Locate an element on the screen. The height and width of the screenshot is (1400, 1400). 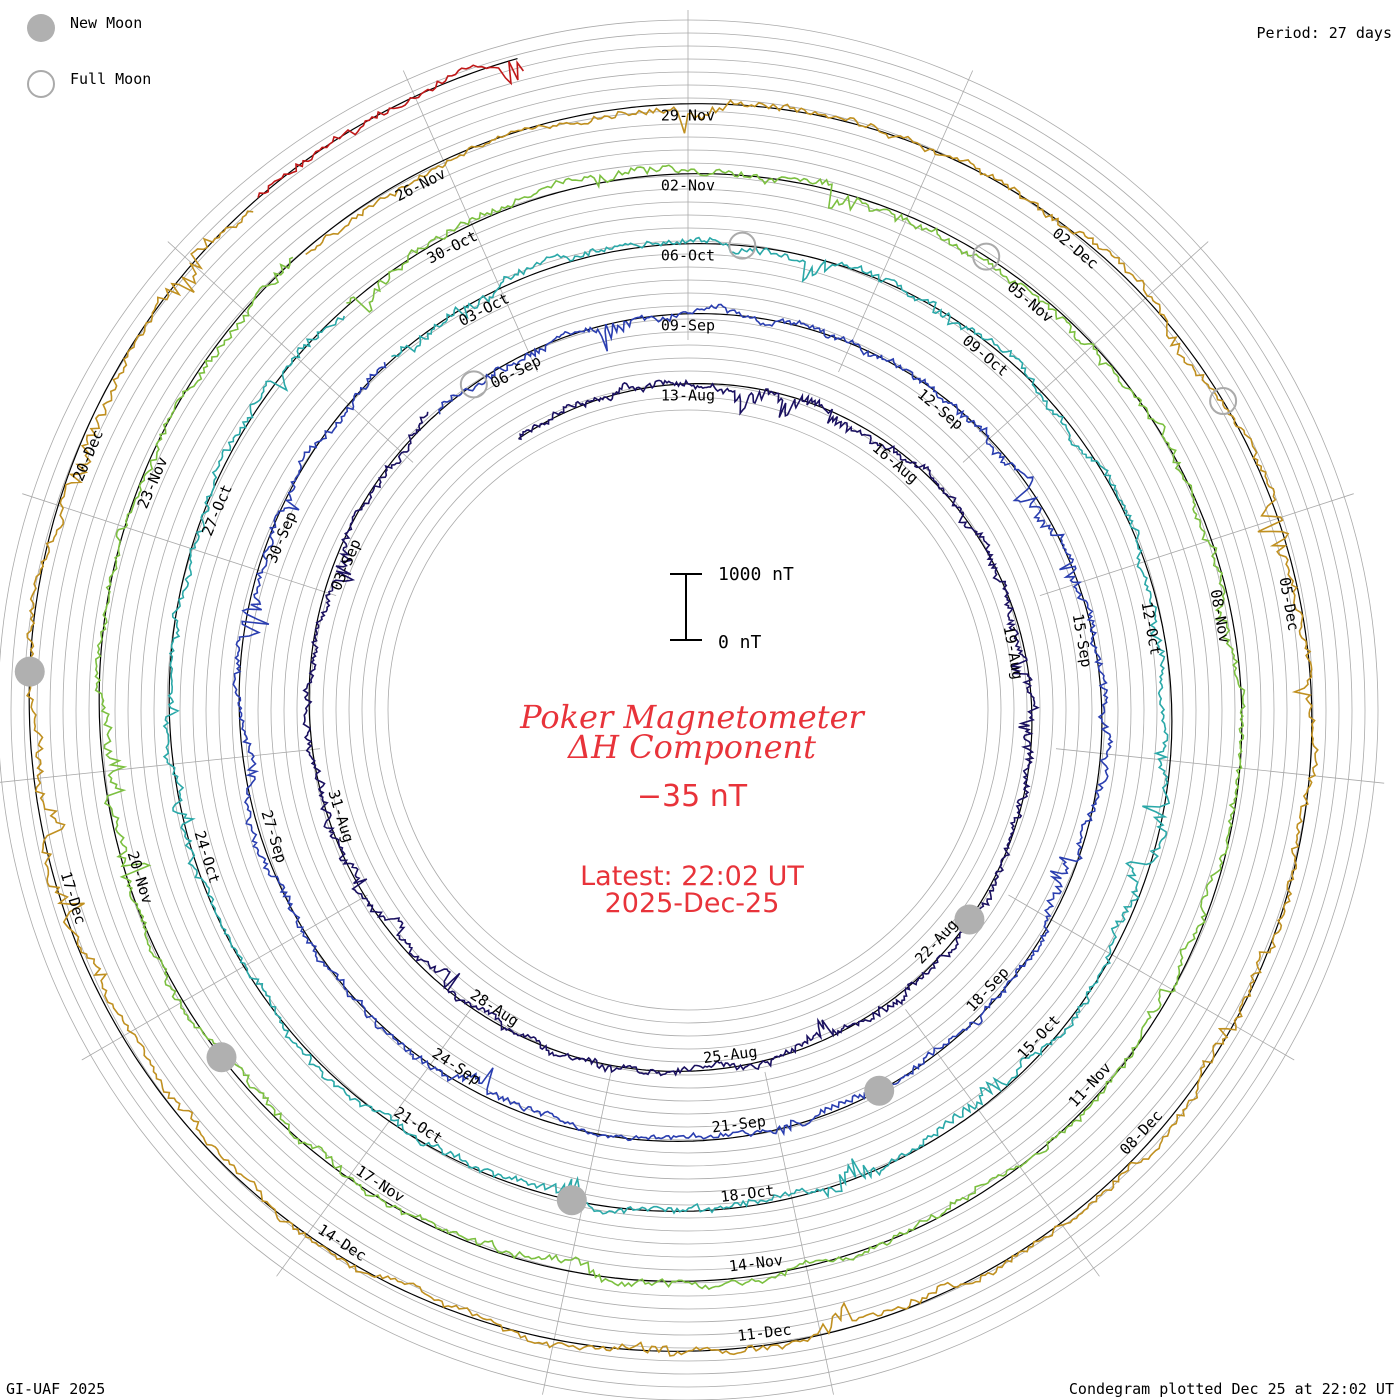
latest-time: Latest: 22:02 UT is located at coordinates (692, 876).